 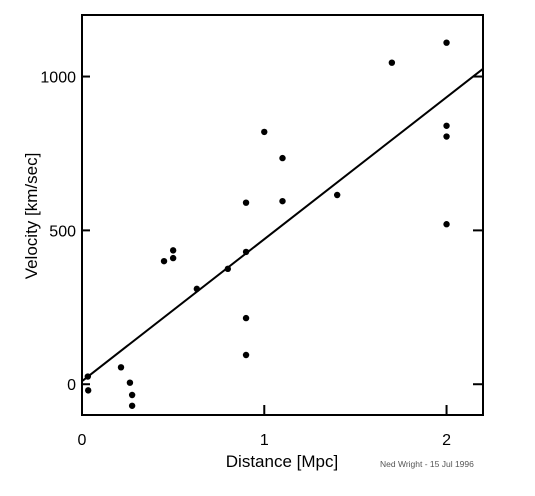 I want to click on x-tick-label: 1, so click(x=264, y=440).